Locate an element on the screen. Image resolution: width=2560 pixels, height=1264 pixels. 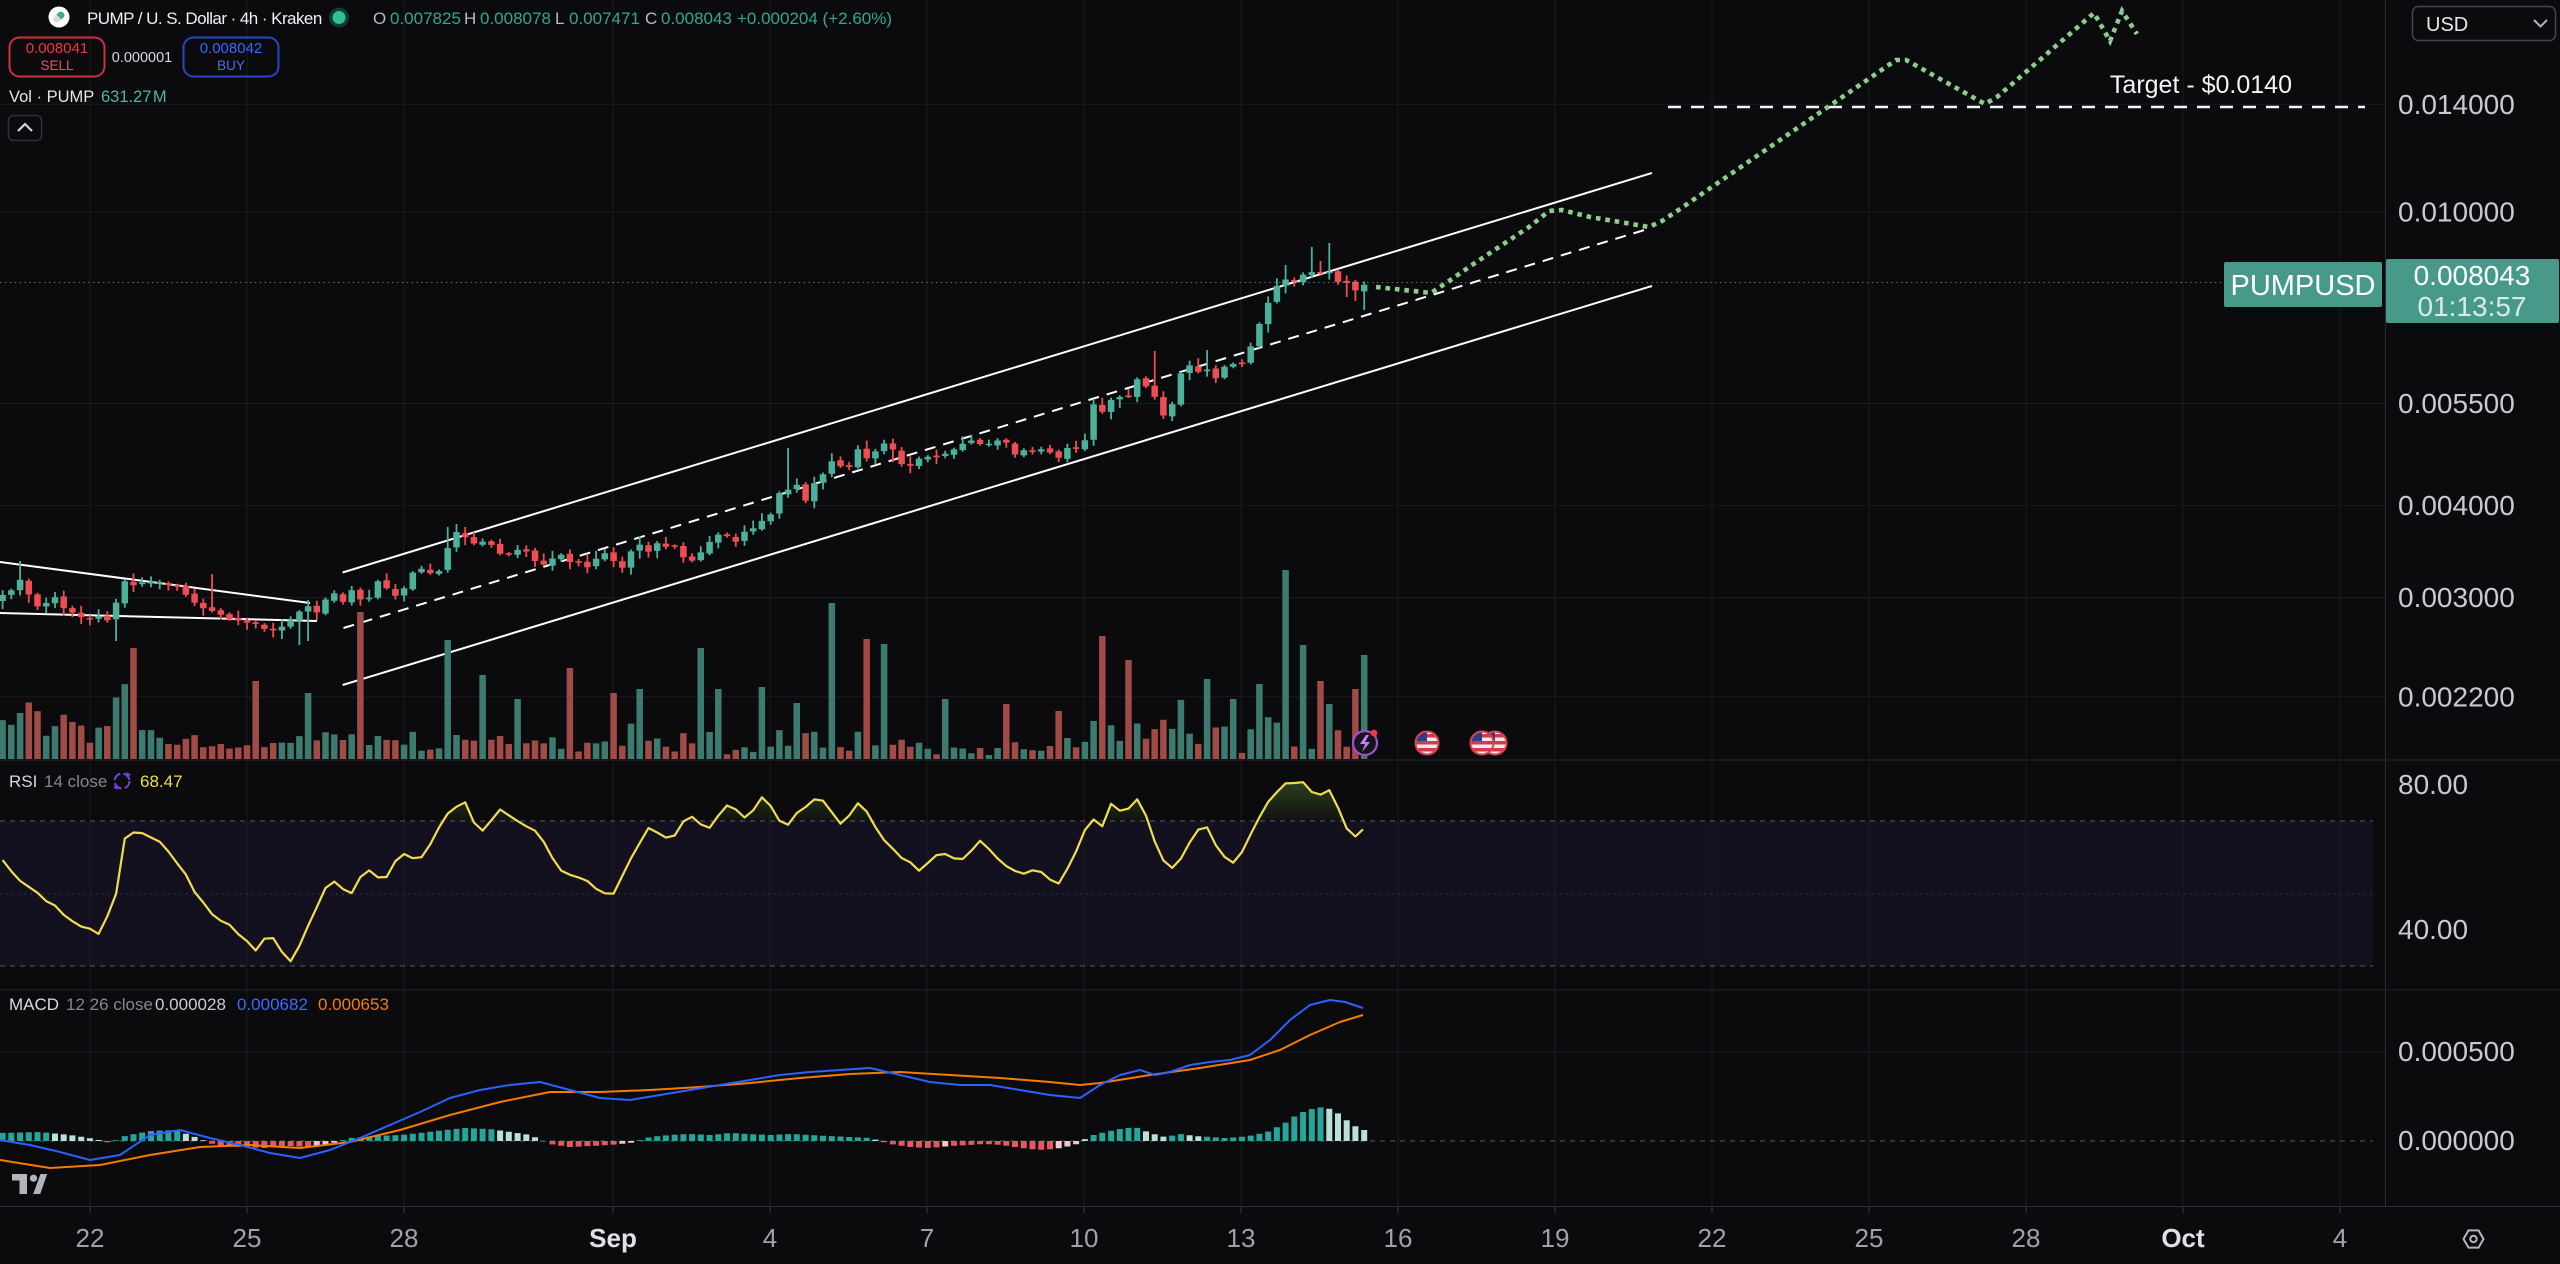
svg-text: O is located at coordinates (379, 18).